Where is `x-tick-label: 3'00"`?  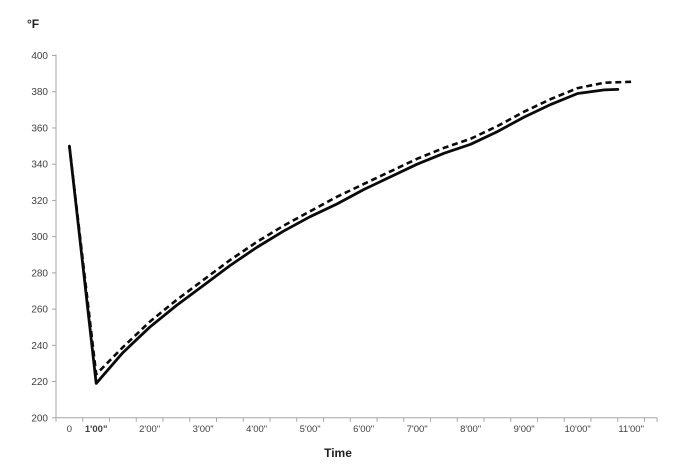
x-tick-label: 3'00" is located at coordinates (203, 429).